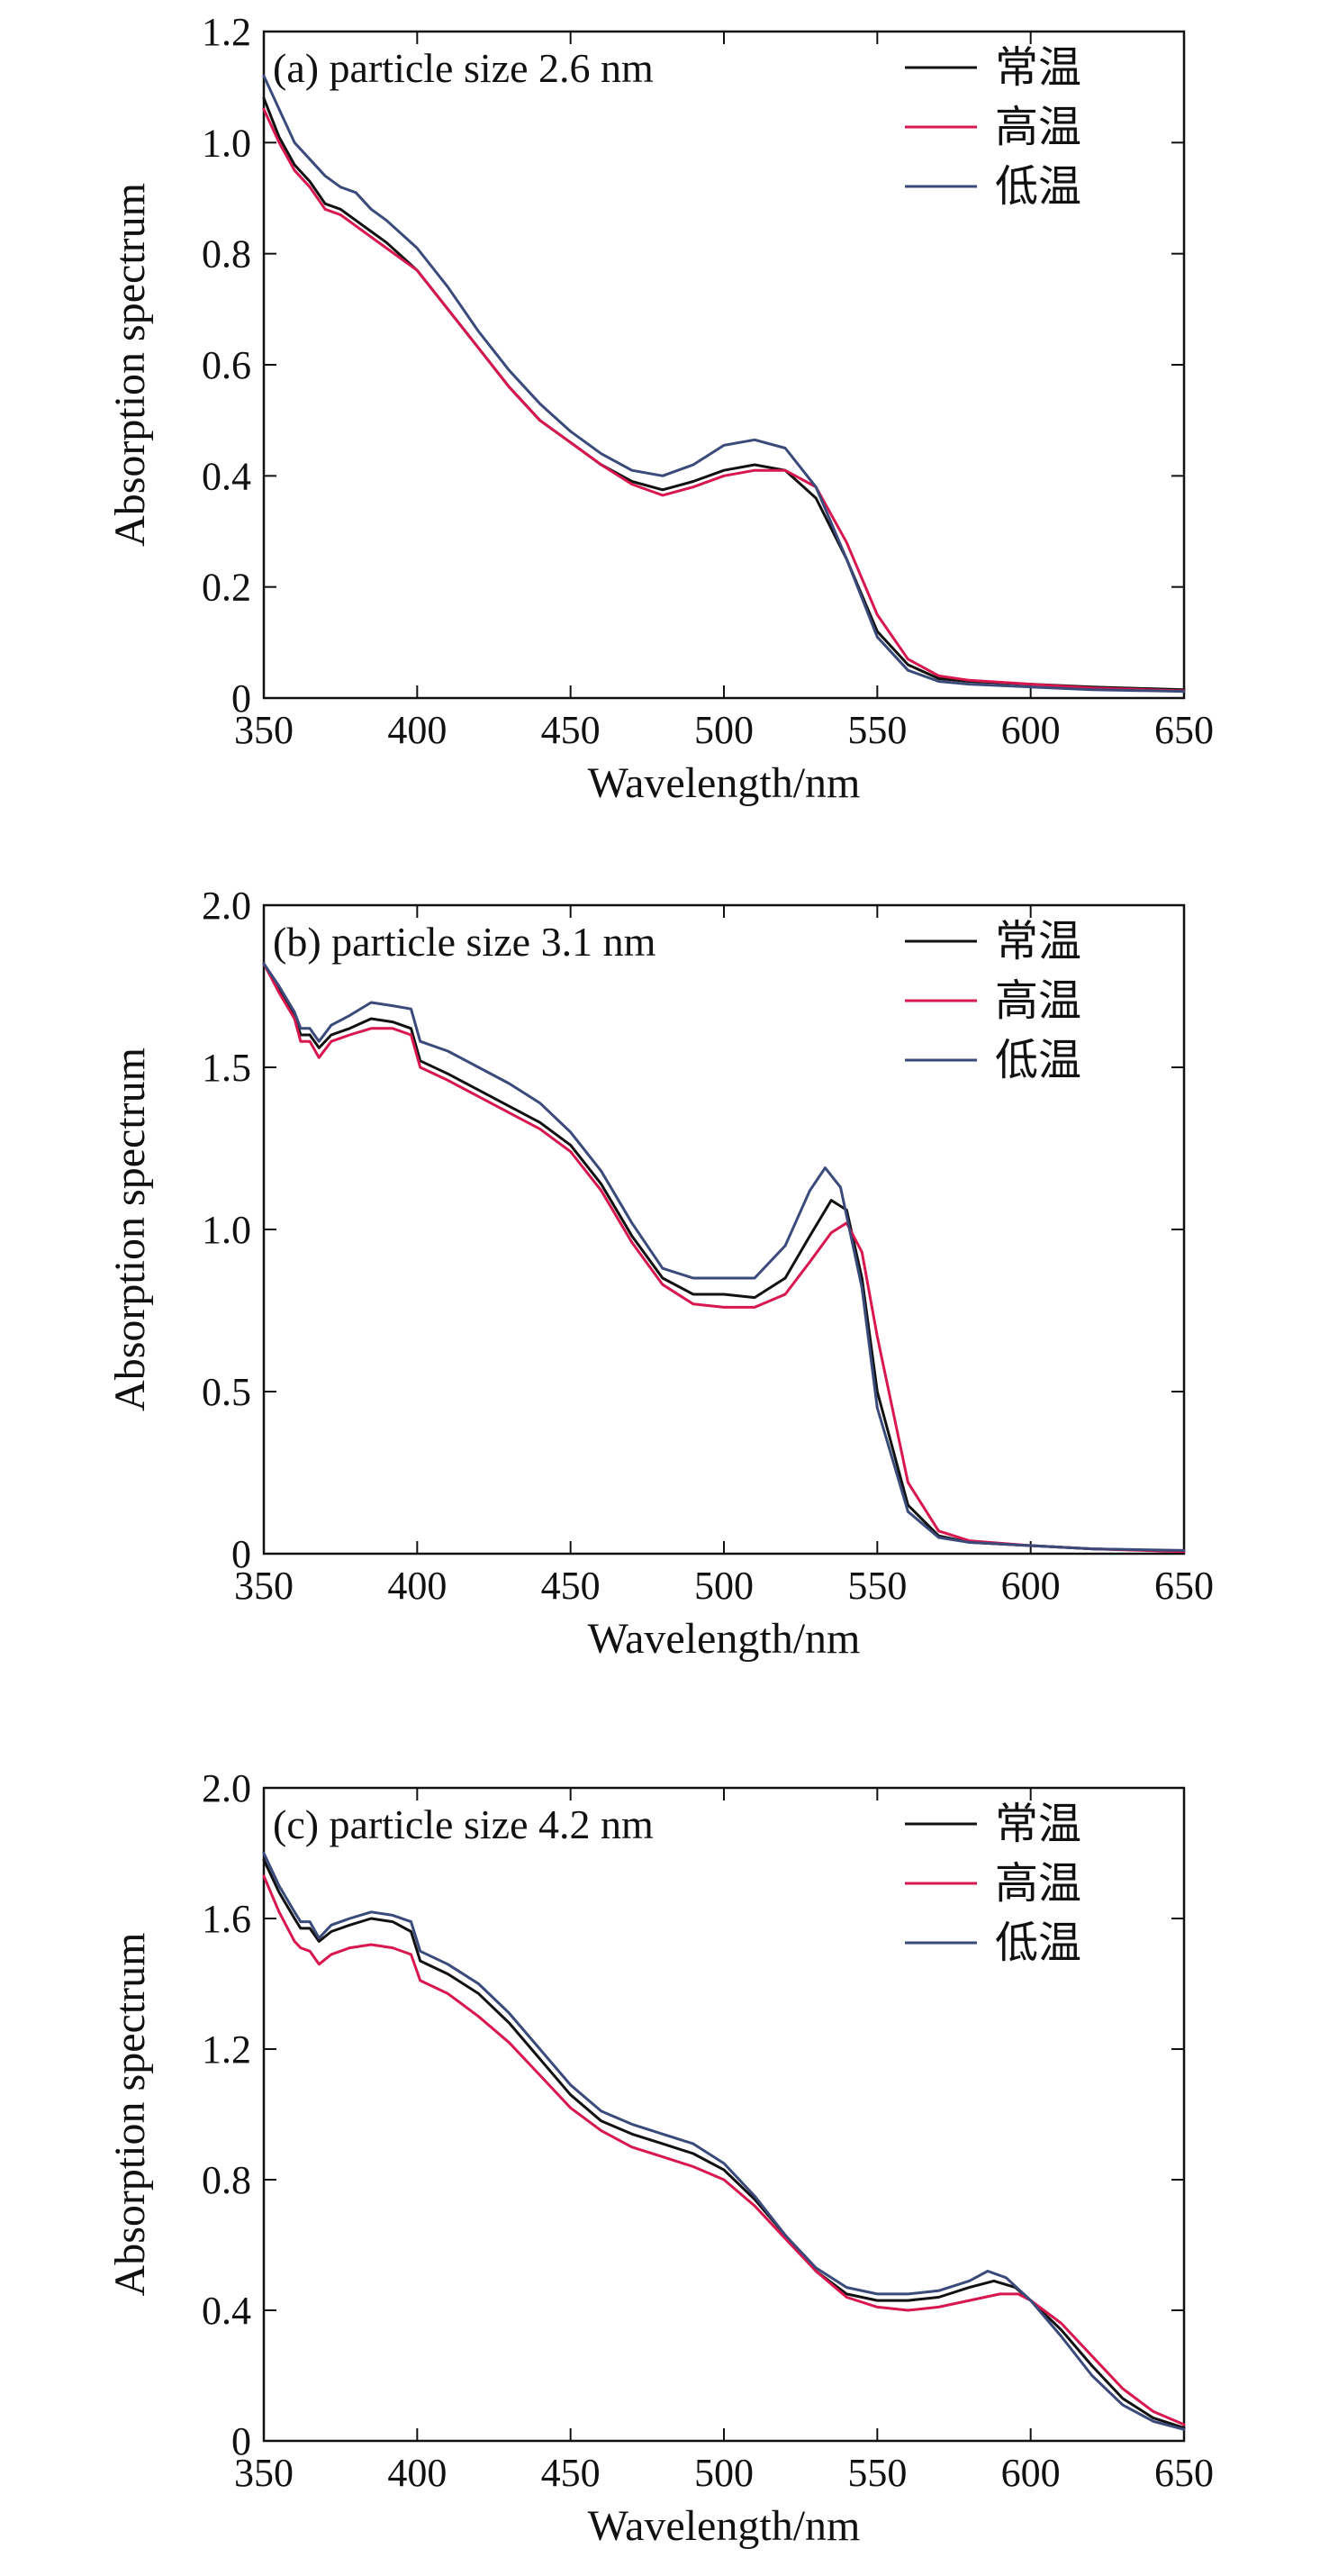 This screenshot has width=1329, height=2576. What do you see at coordinates (463, 1824) in the screenshot?
I see `panel-title: (c) particle size 4.2 nm` at bounding box center [463, 1824].